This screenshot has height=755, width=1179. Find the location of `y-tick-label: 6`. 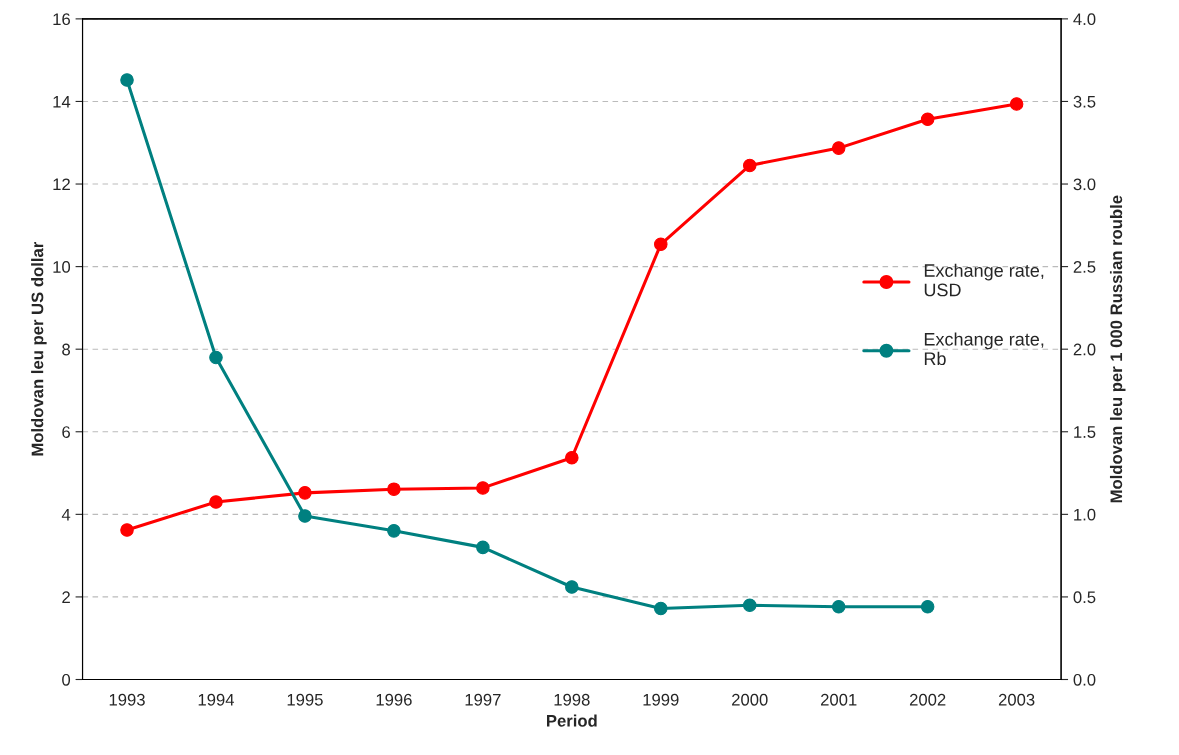

y-tick-label: 6 is located at coordinates (66, 432).